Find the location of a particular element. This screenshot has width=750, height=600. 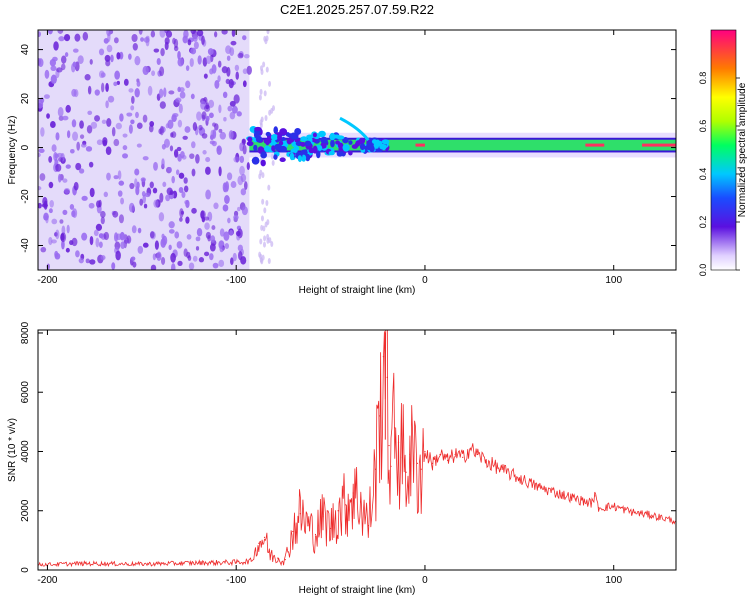

y-tick-label: 8000 is located at coordinates (25, 332).